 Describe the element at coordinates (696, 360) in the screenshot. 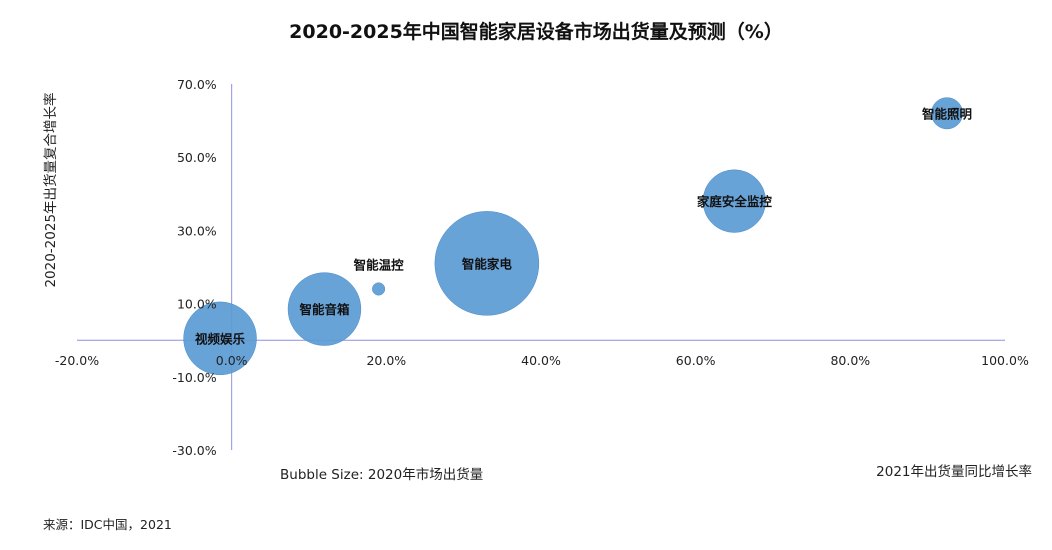

I see `x-tick-label: 60.0%` at that location.